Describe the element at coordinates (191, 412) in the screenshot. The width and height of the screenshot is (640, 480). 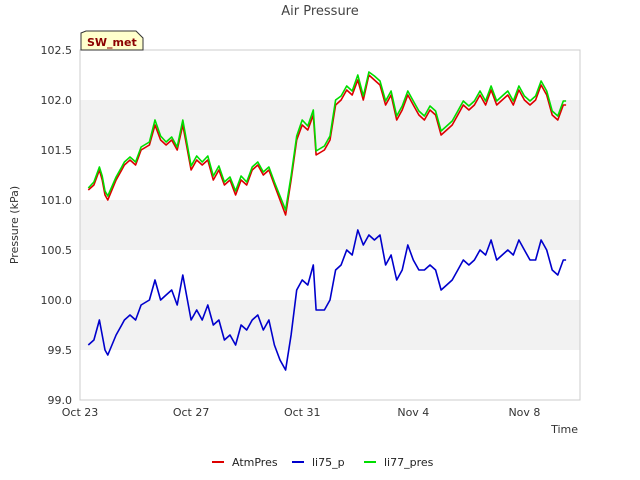
I see `x-tick-label: Oct 27` at that location.